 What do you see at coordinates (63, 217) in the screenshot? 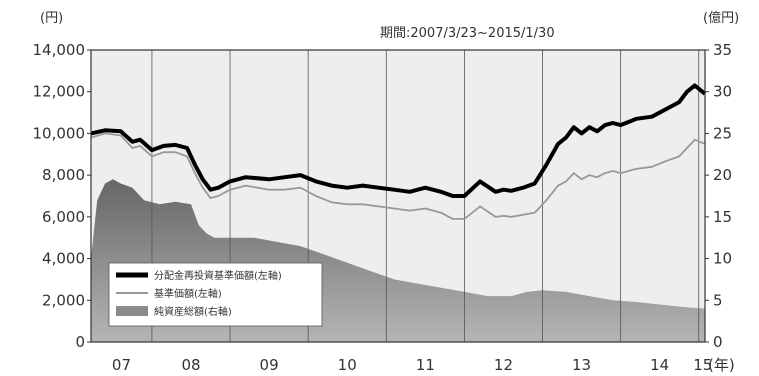
I see `left-tick-label: 6,000` at bounding box center [63, 217].